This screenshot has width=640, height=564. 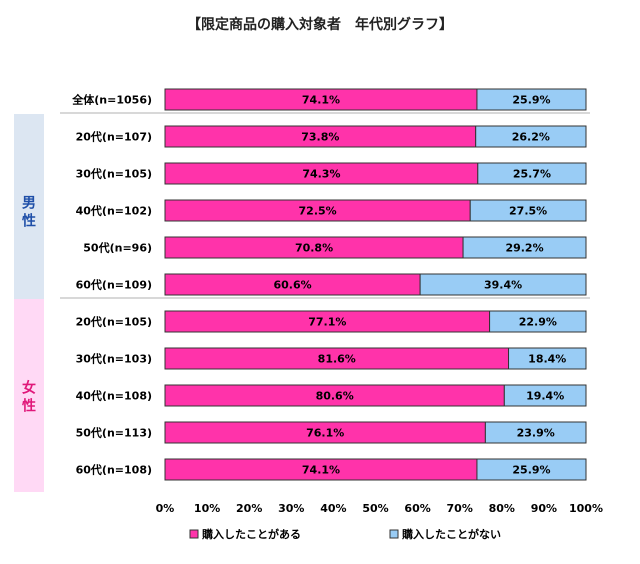 I want to click on data-label: 77.1%, so click(x=327, y=322).